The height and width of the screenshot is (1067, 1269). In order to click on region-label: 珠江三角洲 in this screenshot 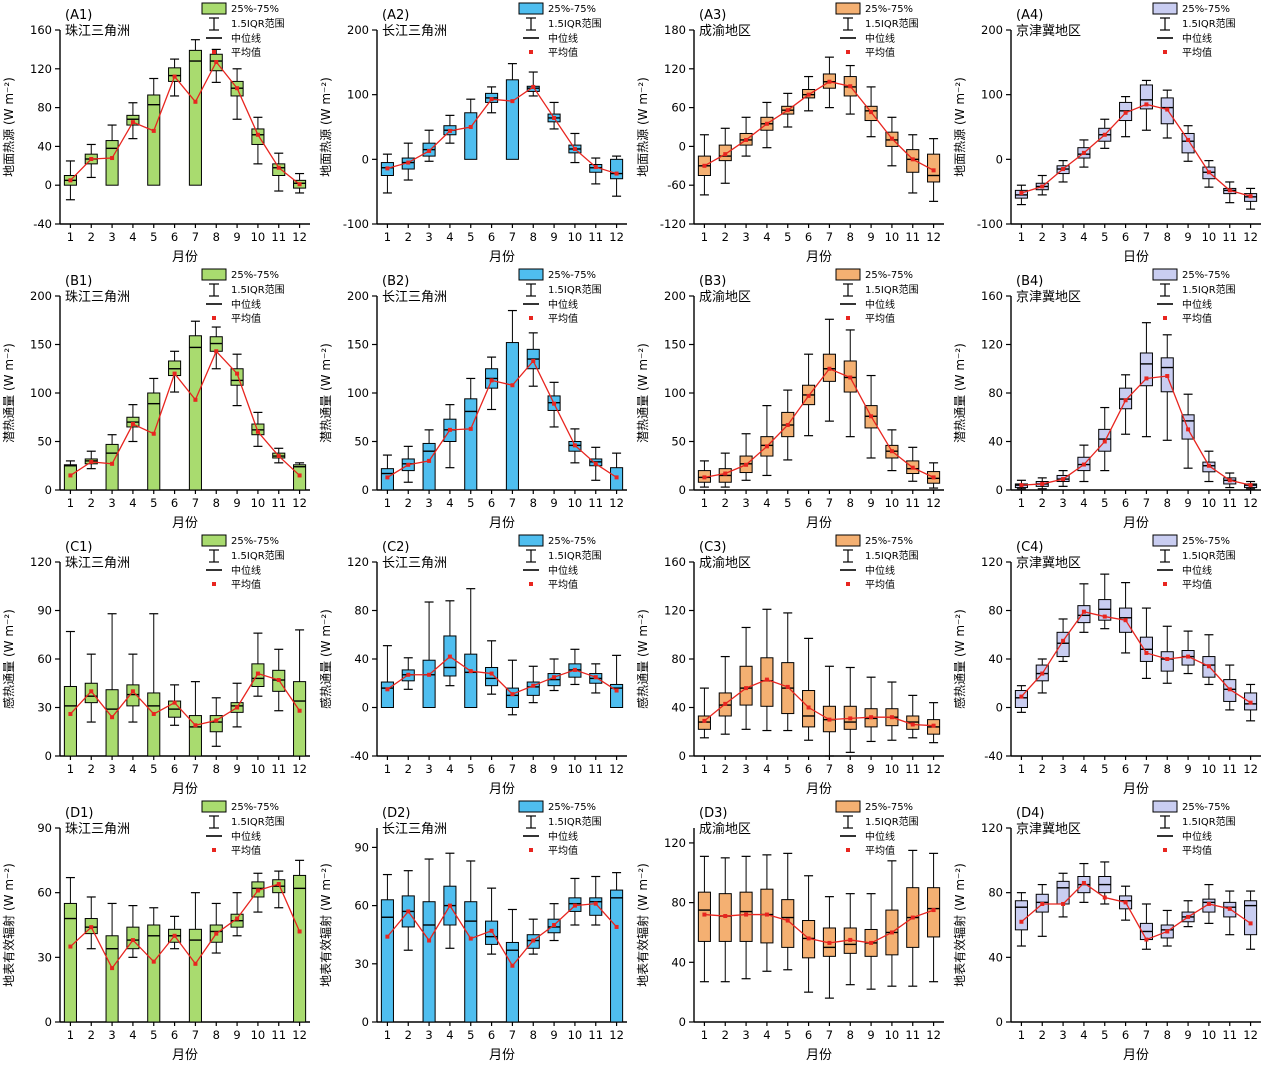, I will do `click(97, 829)`.